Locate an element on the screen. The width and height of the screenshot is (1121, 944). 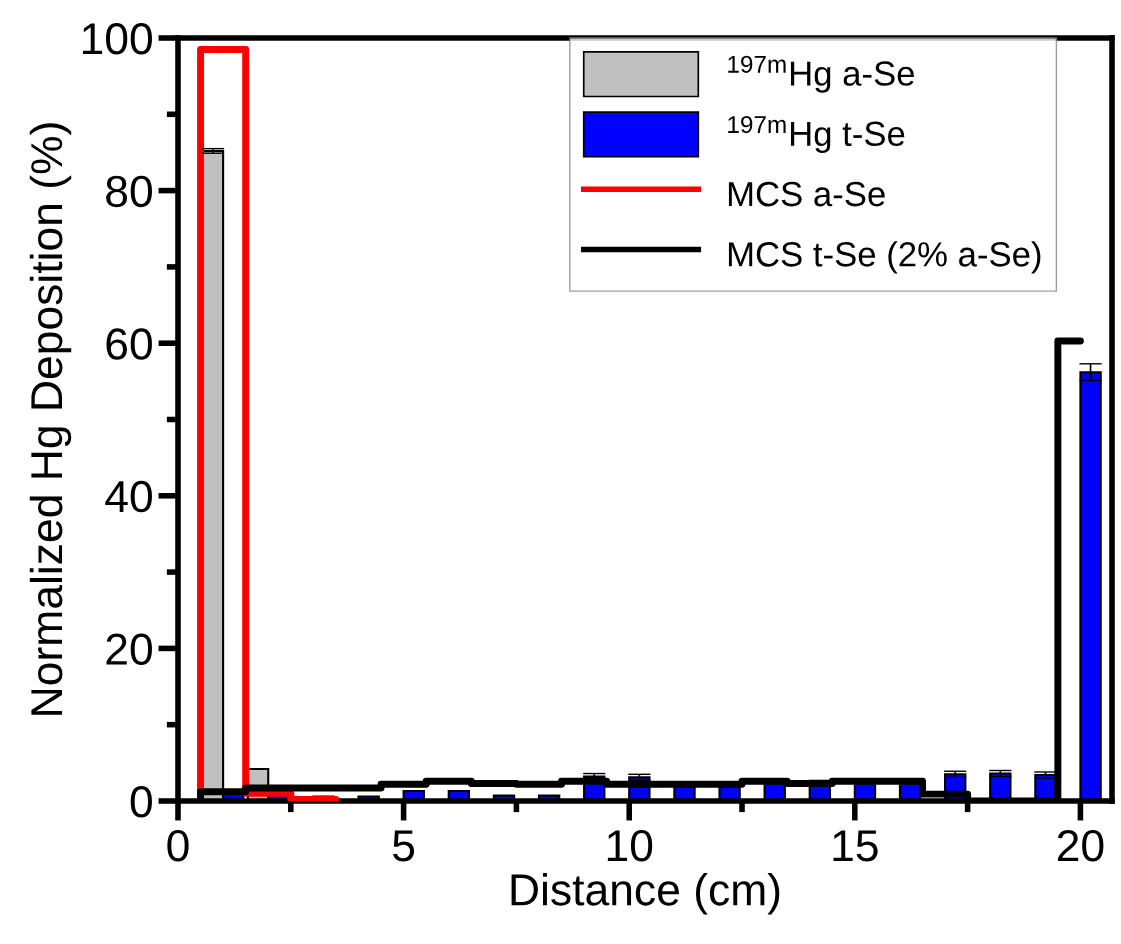
y-tick-label: 80 is located at coordinates (129, 191).